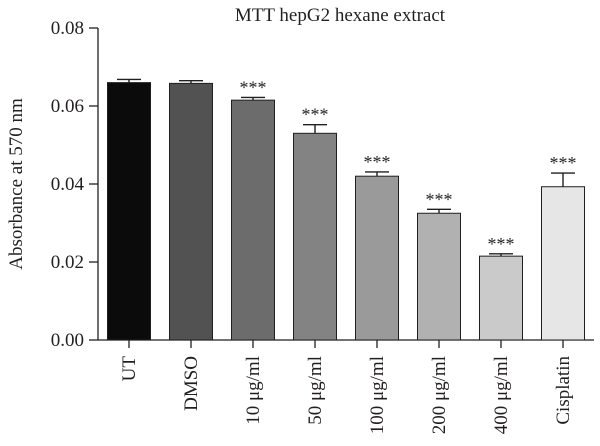  I want to click on x-tick-label: 10 μg/ml, so click(253, 390).